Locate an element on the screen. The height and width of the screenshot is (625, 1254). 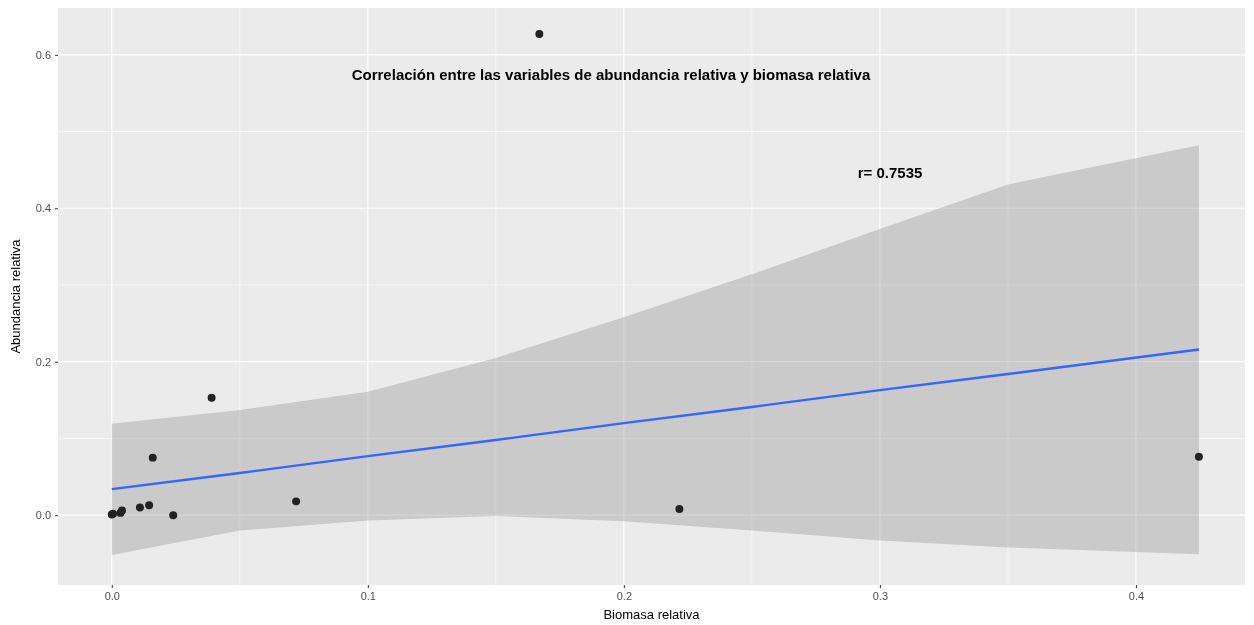
x-axis-title: Biomasa relativa is located at coordinates (652, 614).